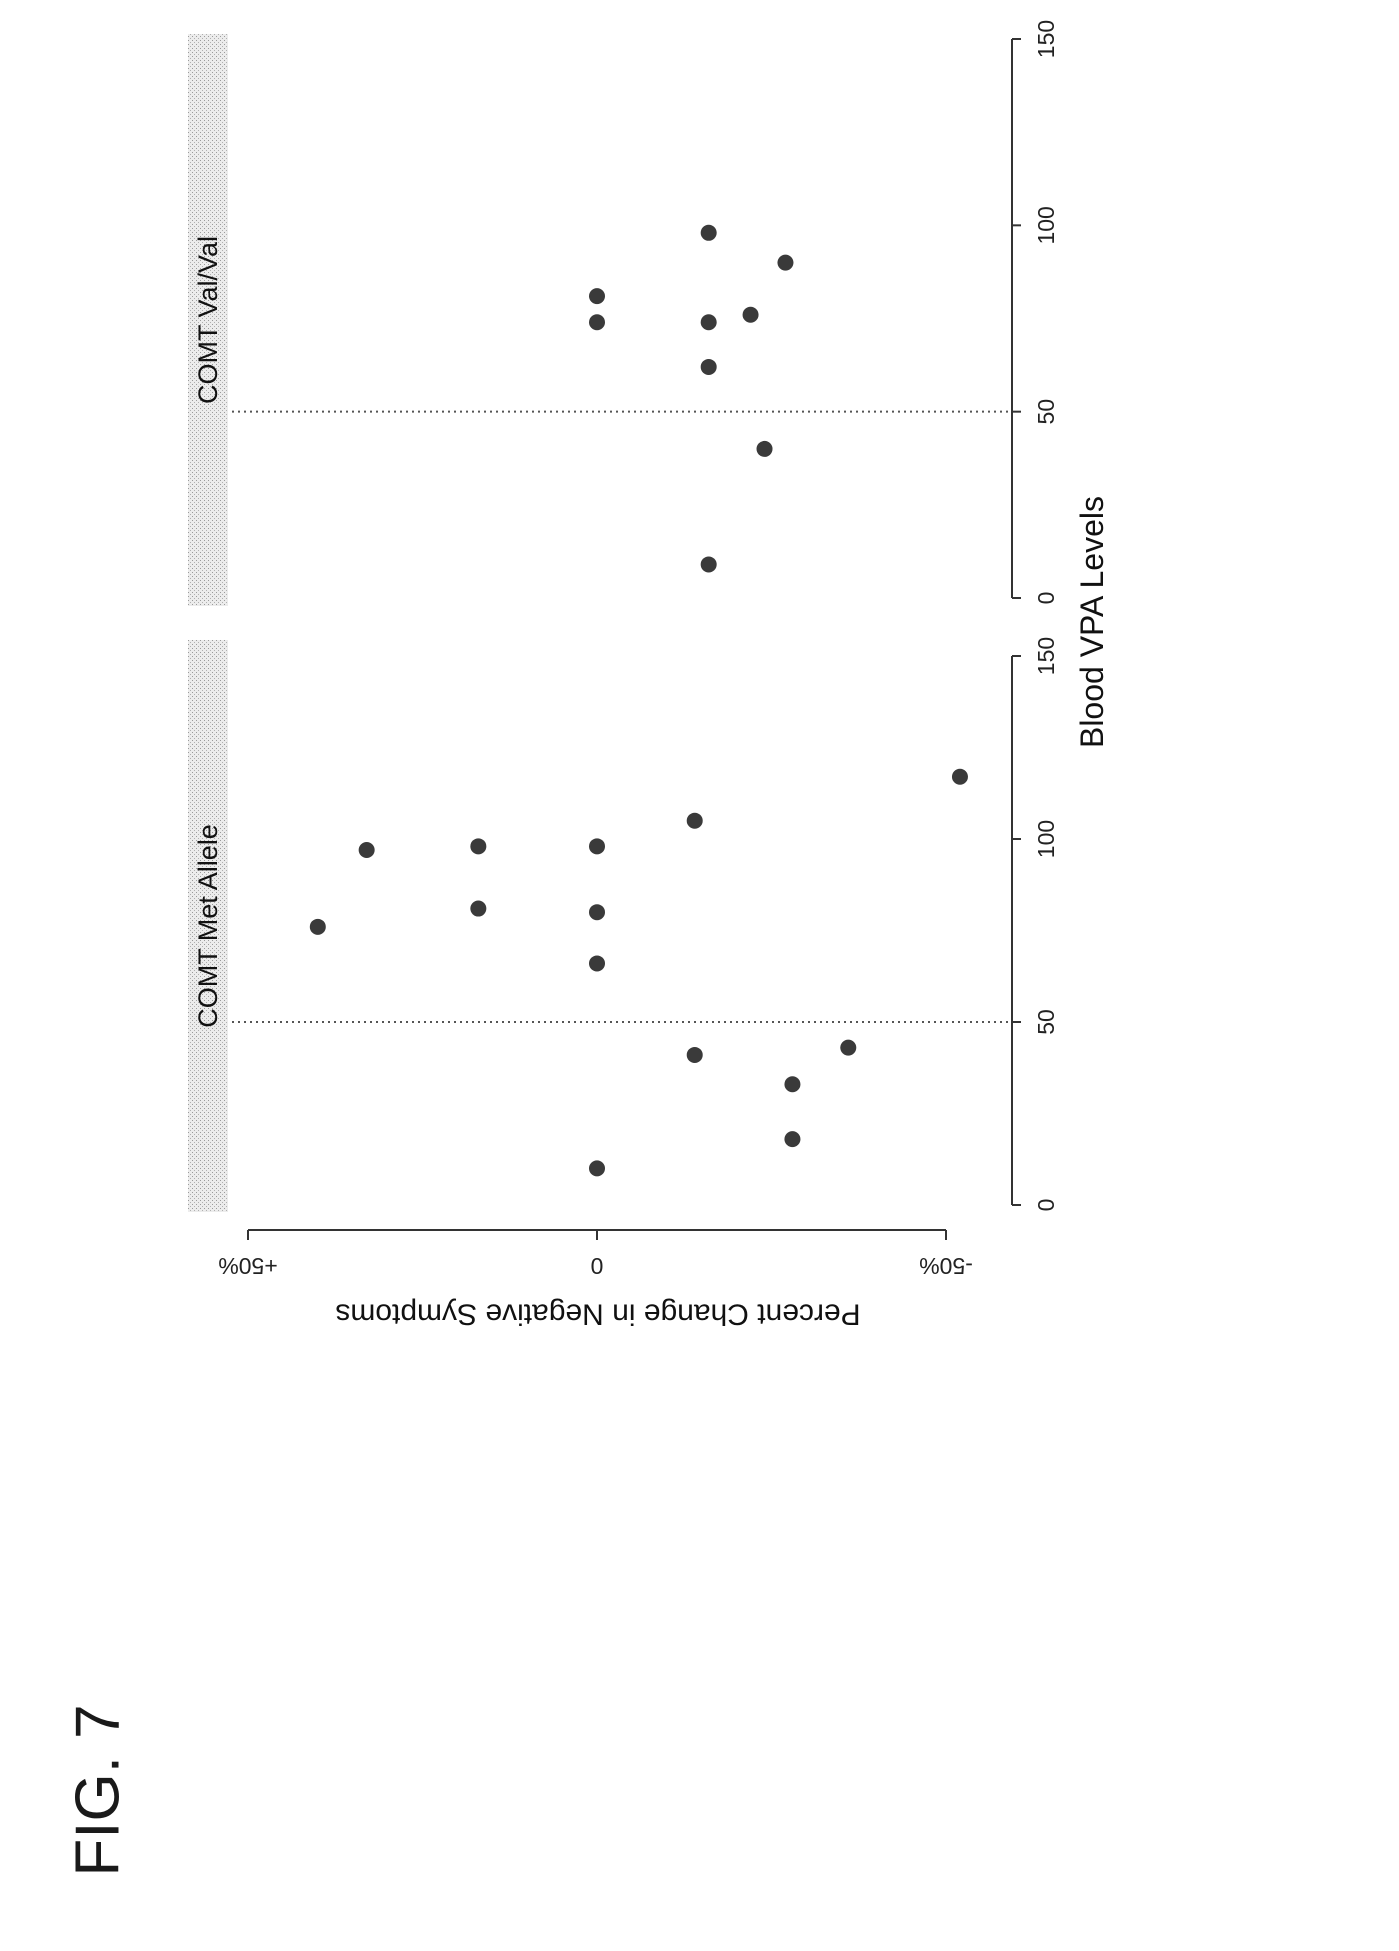  Describe the element at coordinates (597, 1314) in the screenshot. I see `y-axis-label: Percent Change in Negative Symptoms` at that location.